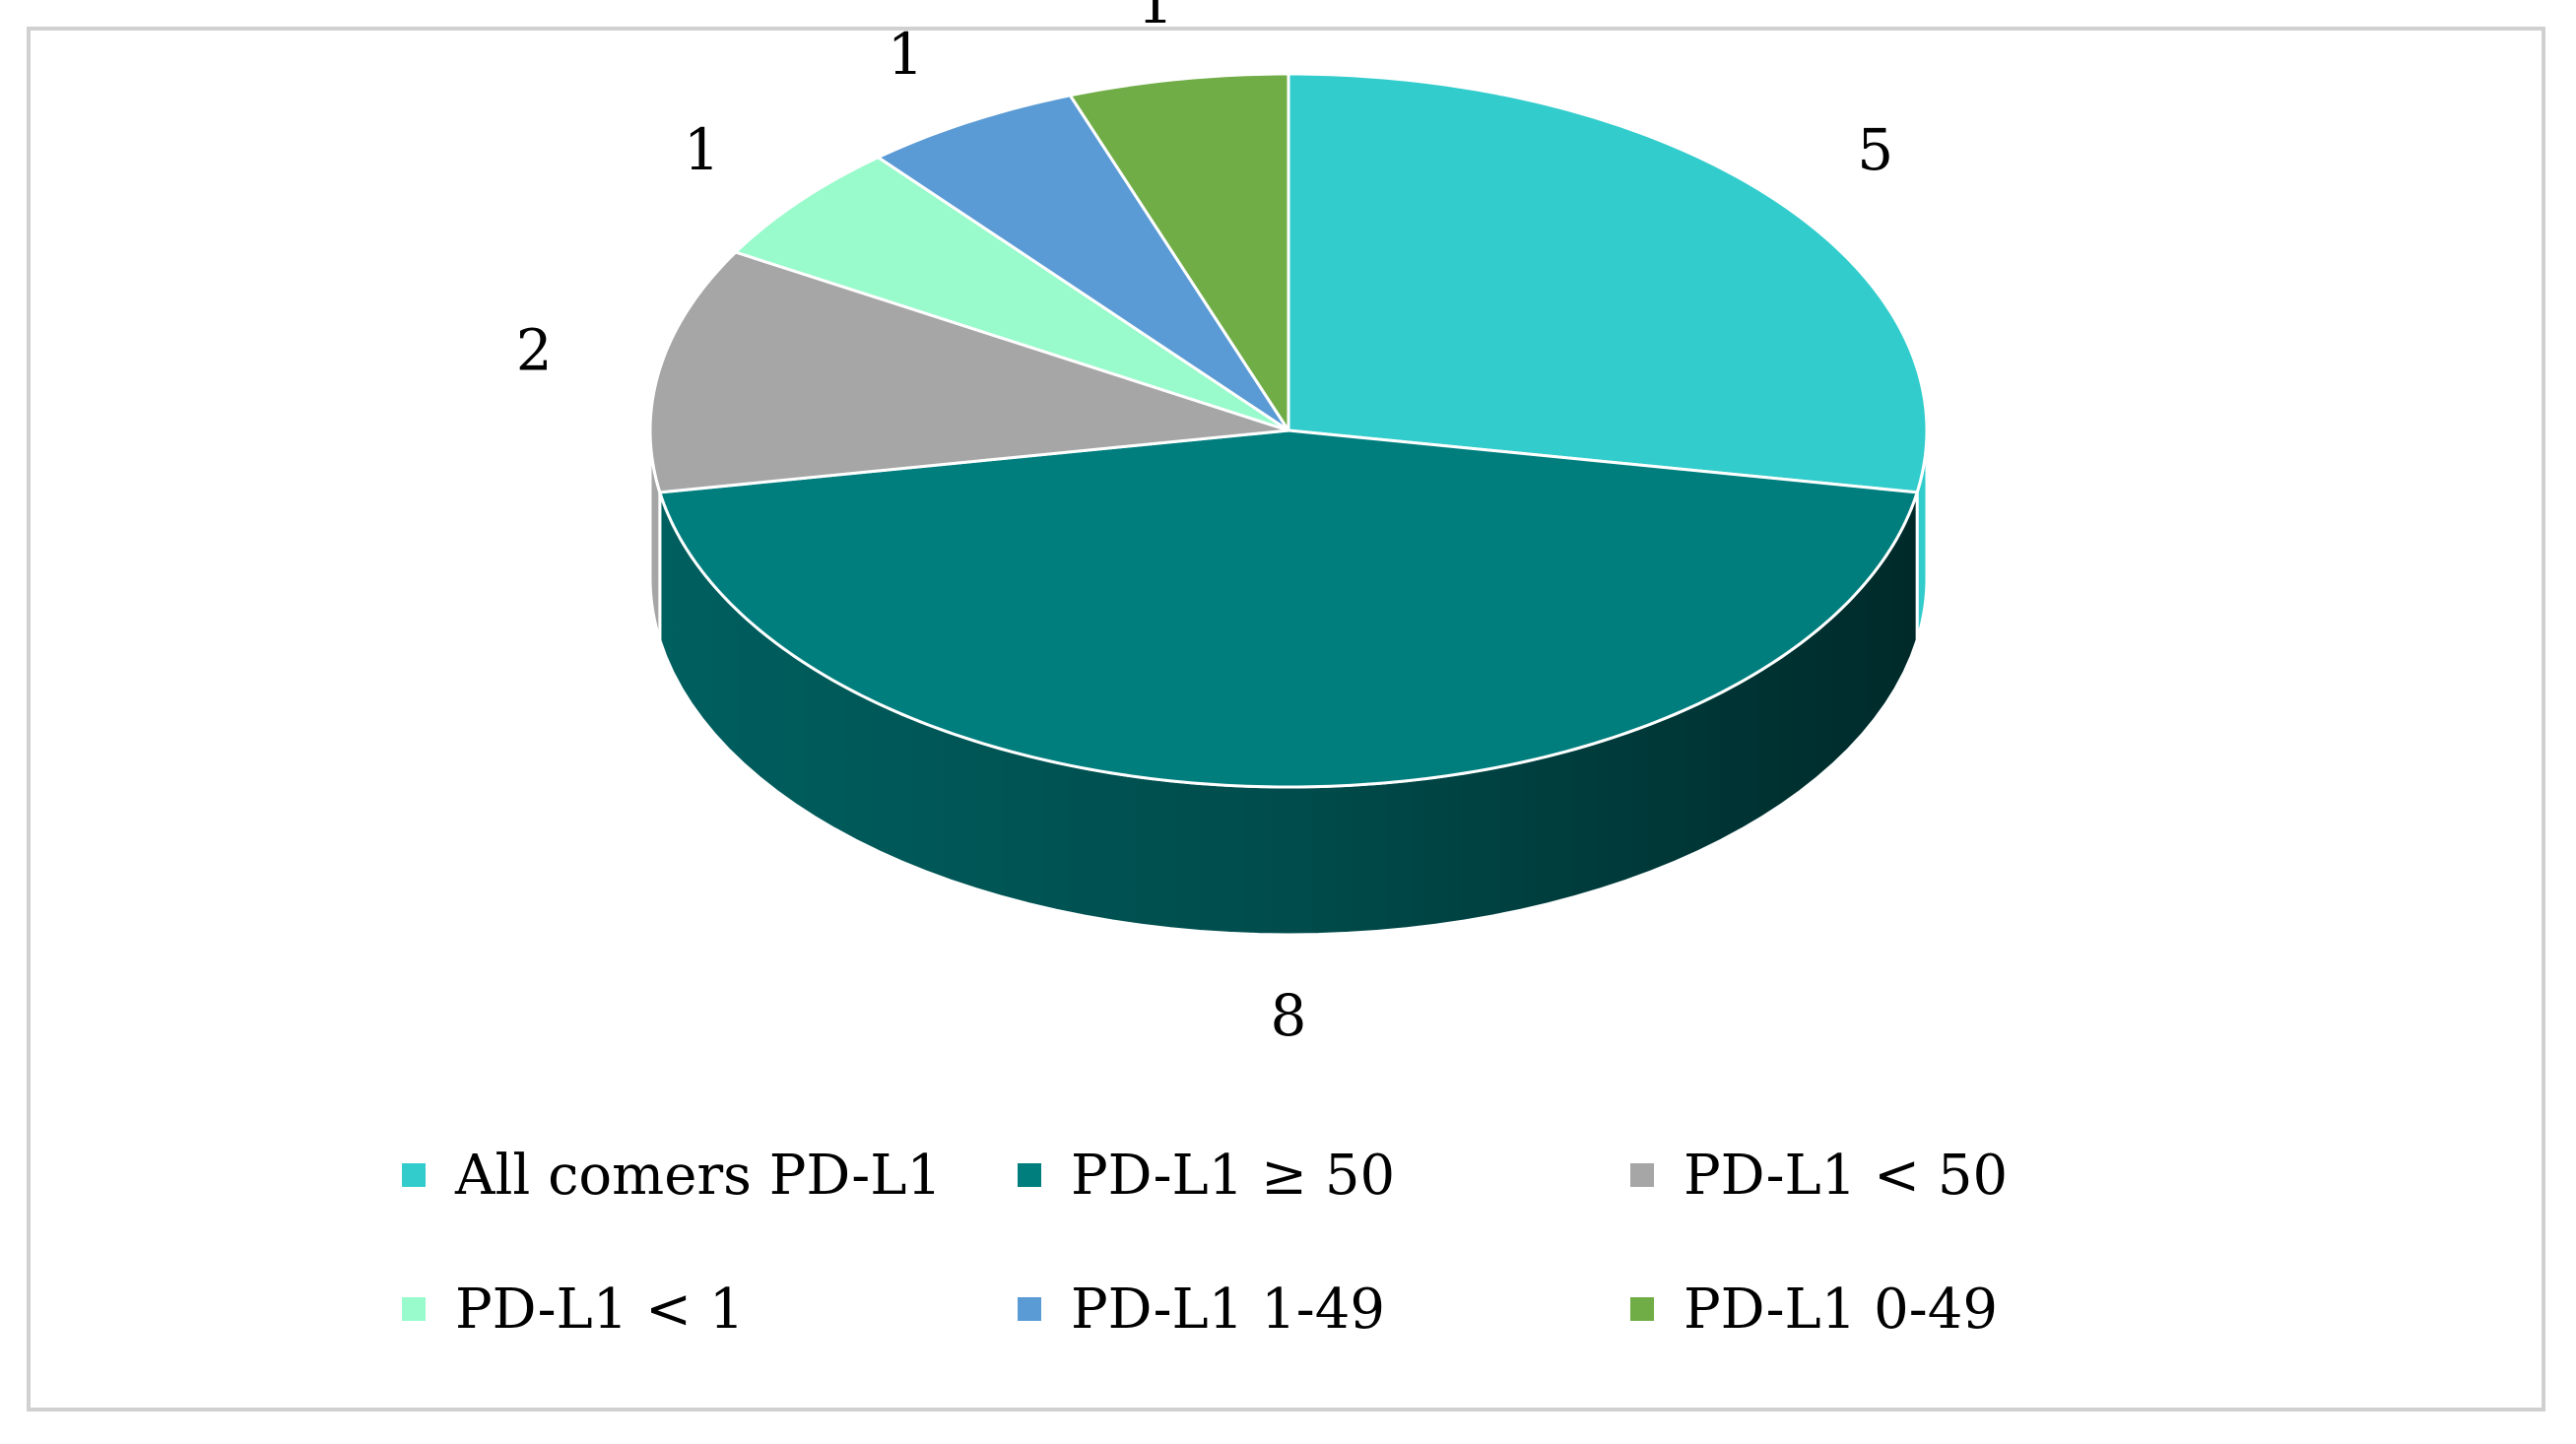 The image size is (2576, 1444). I want to click on data-label-pdl1-lt-1: 1, so click(702, 149).